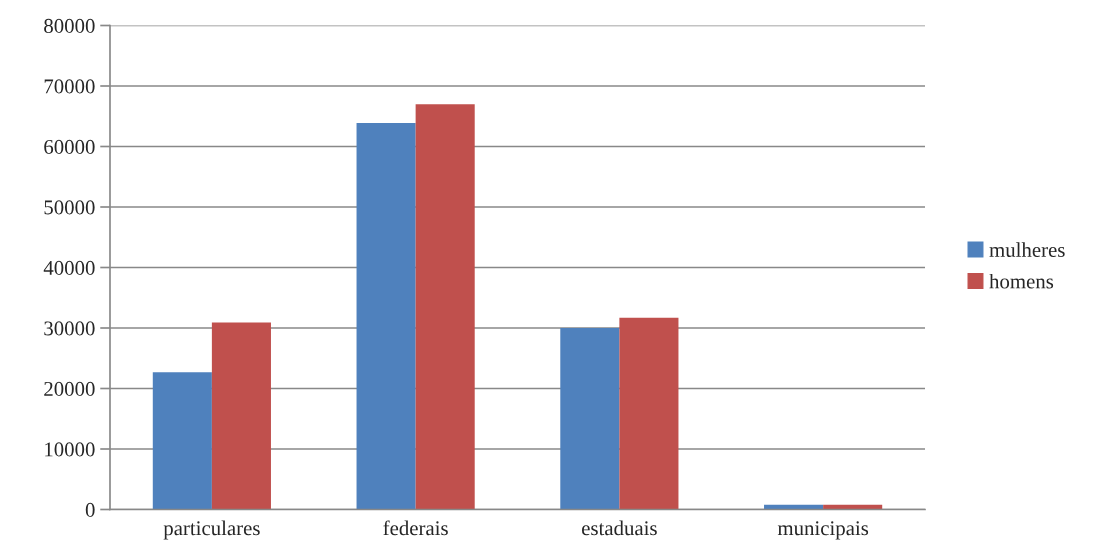 The width and height of the screenshot is (1101, 557). What do you see at coordinates (69, 388) in the screenshot?
I see `y-tick-label: 20000` at bounding box center [69, 388].